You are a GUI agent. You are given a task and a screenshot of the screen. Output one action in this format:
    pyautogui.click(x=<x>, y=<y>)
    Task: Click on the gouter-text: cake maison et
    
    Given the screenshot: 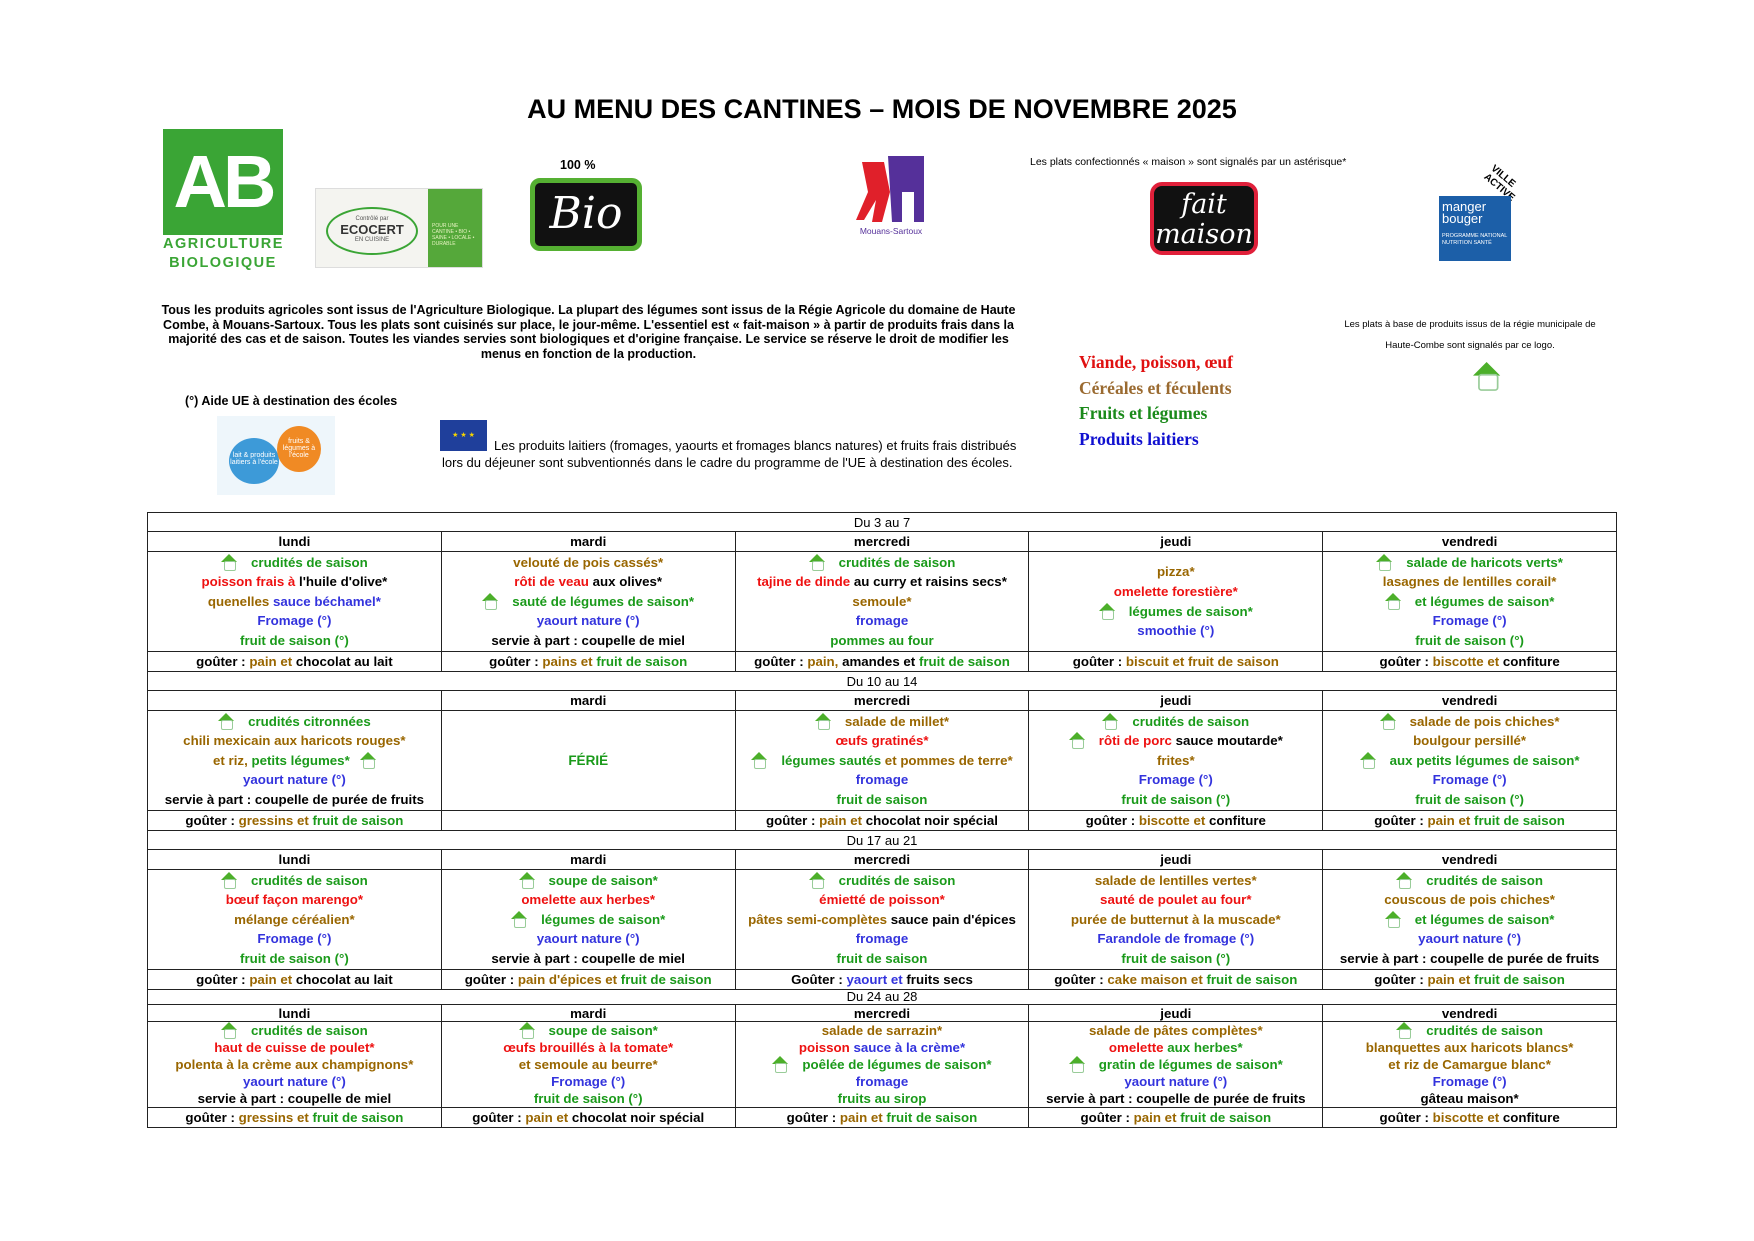 What is the action you would take?
    pyautogui.click(x=1157, y=979)
    